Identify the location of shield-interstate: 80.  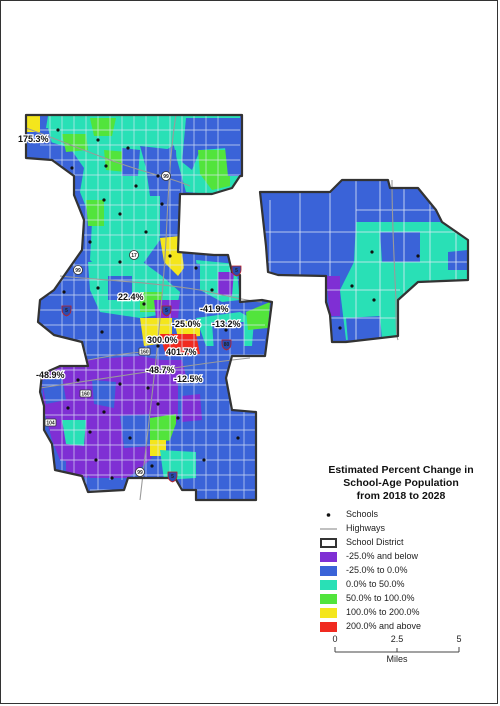
(226, 345).